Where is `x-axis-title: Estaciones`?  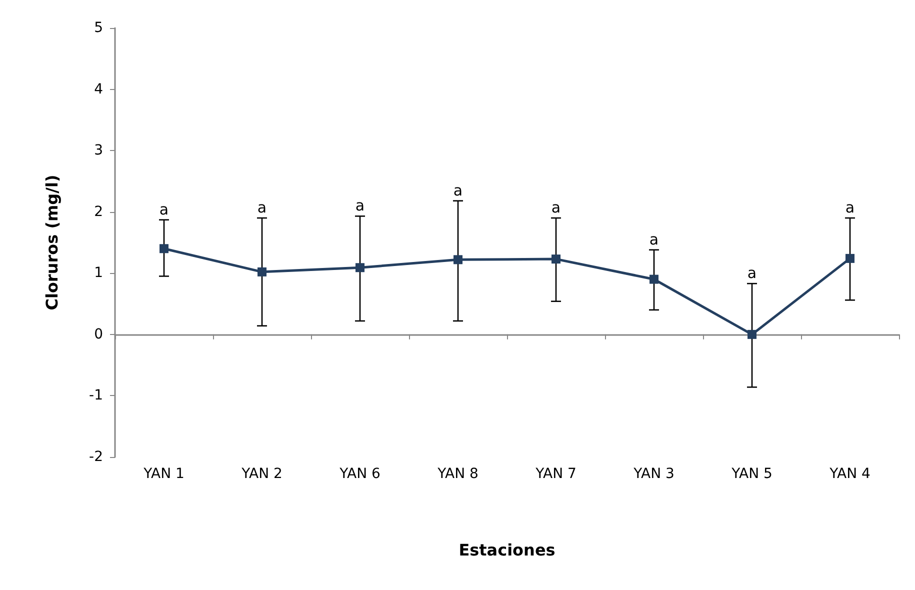 x-axis-title: Estaciones is located at coordinates (507, 550).